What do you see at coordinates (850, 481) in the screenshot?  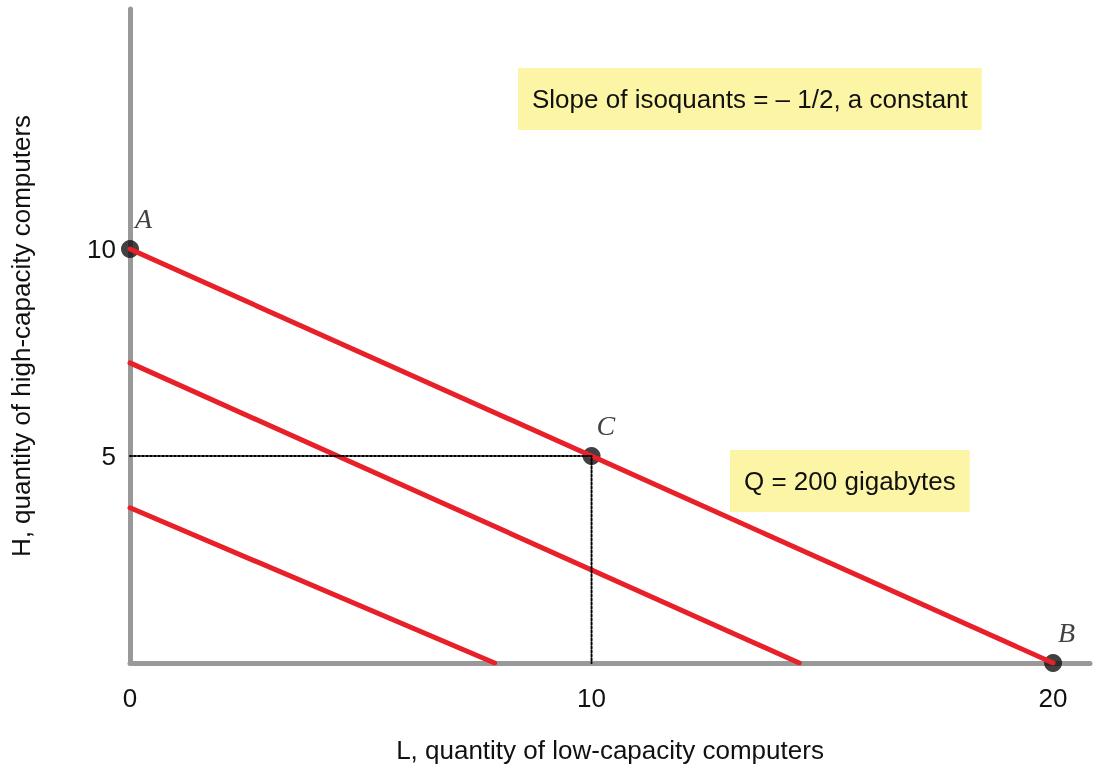 I see `annotation: Q = 200 gigabytes` at bounding box center [850, 481].